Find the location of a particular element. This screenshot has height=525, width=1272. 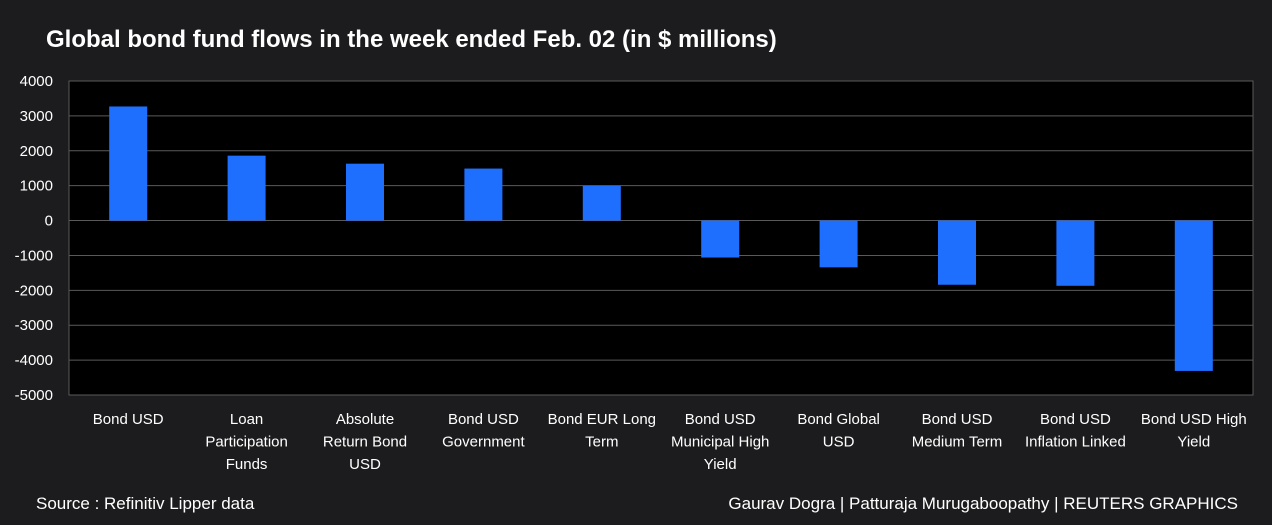

x-tick-label: Bond USD Inflation Linked is located at coordinates (1075, 431).